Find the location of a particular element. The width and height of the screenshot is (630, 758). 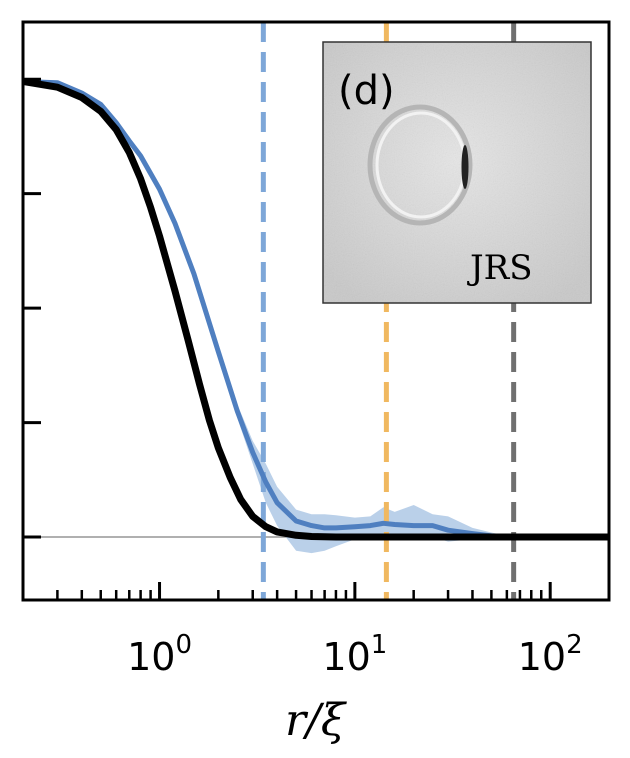

x-tick-label: 101 is located at coordinates (354, 654).